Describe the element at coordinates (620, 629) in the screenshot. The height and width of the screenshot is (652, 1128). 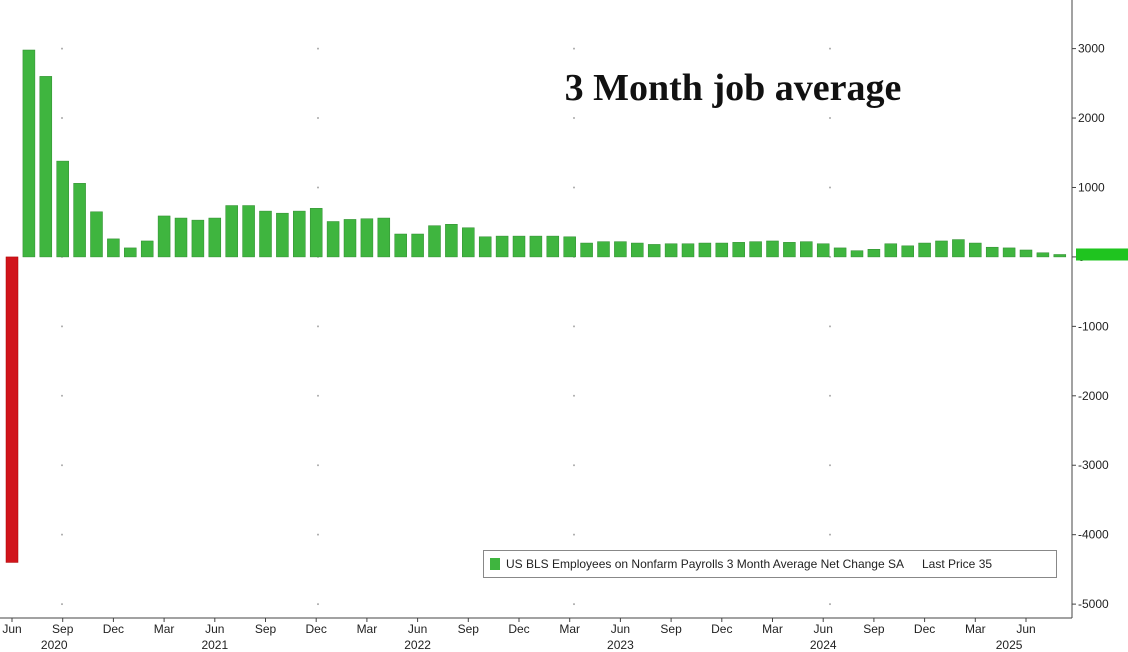
I see `x-tick-label-12: Jun` at that location.